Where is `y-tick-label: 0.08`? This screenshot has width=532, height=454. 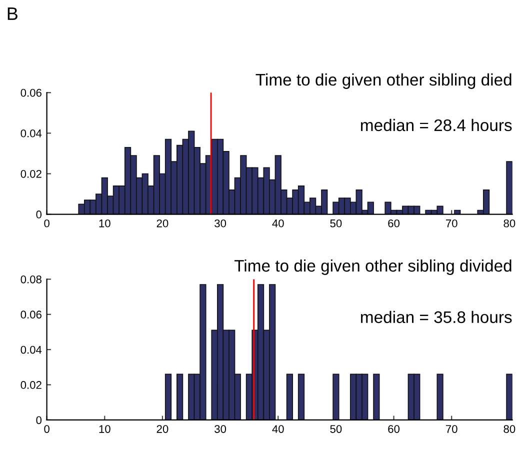 y-tick-label: 0.08 is located at coordinates (31, 279).